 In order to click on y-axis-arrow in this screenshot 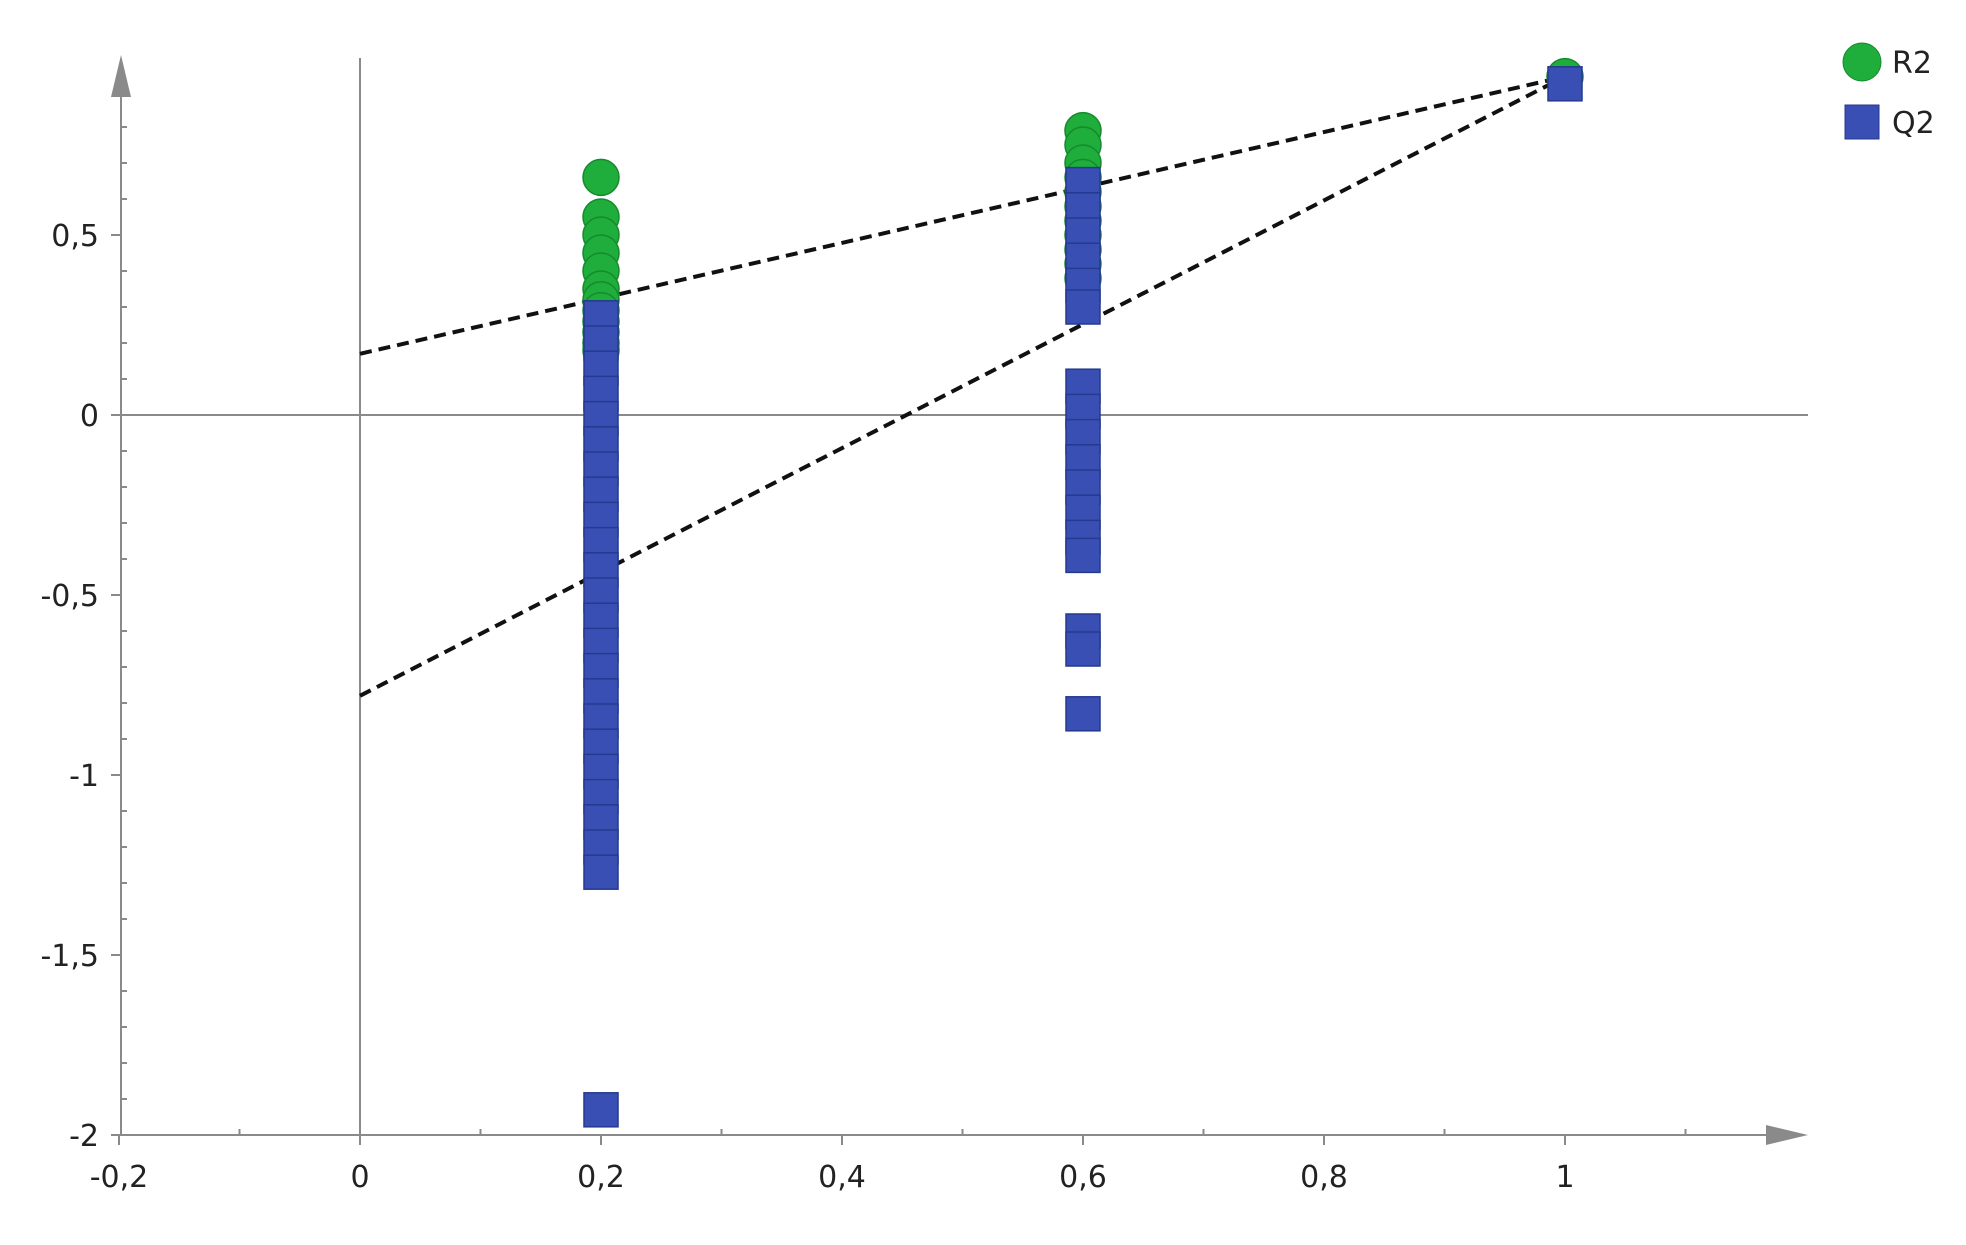, I will do `click(121, 76)`.